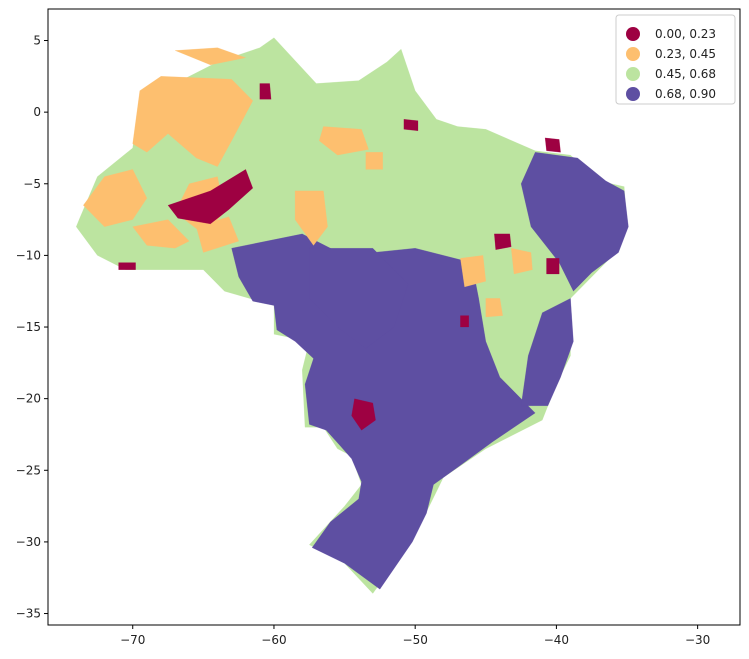 The width and height of the screenshot is (749, 659). I want to click on y-tick-label: −25, so click(28, 470).